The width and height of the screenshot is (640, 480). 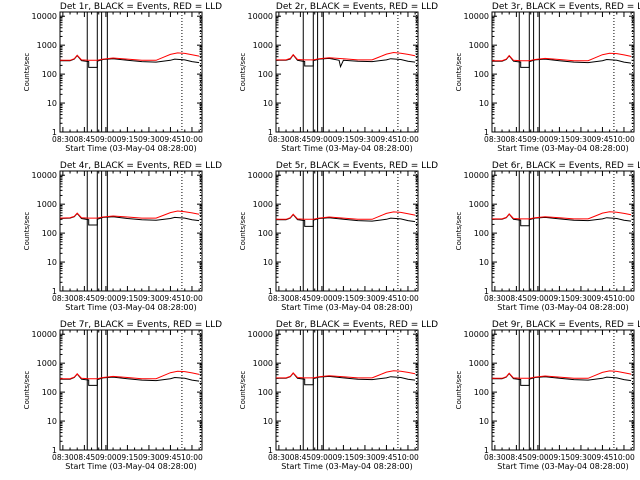 What do you see at coordinates (566, 166) in the screenshot?
I see `panel-title: Det 6r, BLACK = Events, RED = LLD` at bounding box center [566, 166].